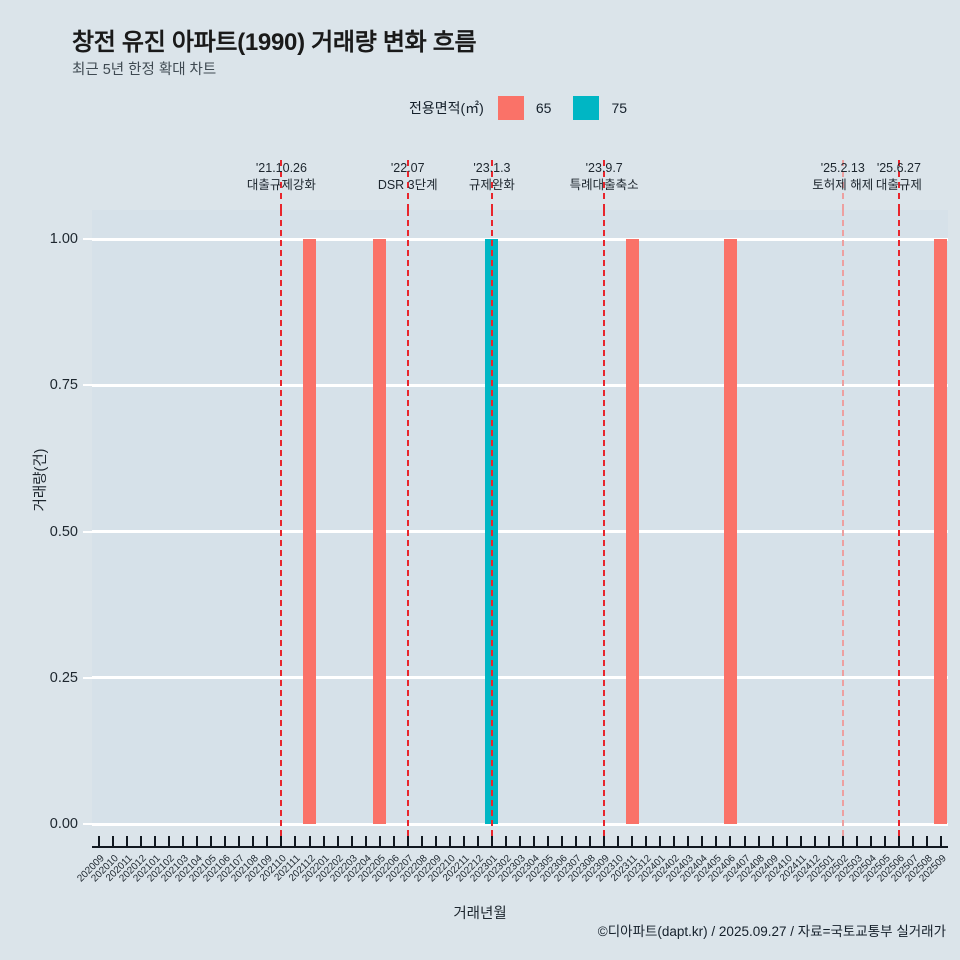  I want to click on event-annotation-202309: '23.9.7 특례대출축소, so click(604, 177).